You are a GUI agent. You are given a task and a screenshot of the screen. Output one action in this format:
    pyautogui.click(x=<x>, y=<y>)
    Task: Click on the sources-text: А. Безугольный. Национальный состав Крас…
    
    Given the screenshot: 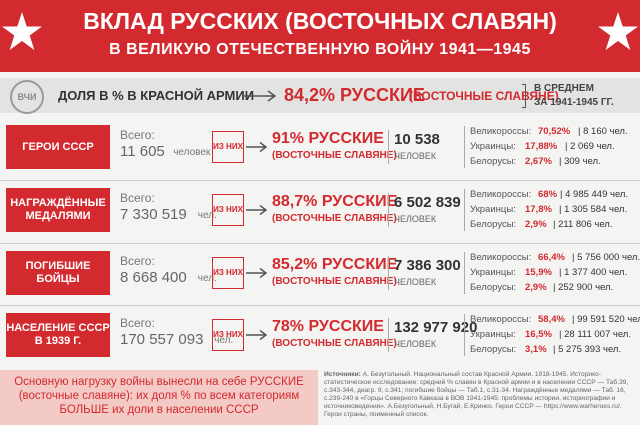 What is the action you would take?
    pyautogui.click(x=476, y=394)
    